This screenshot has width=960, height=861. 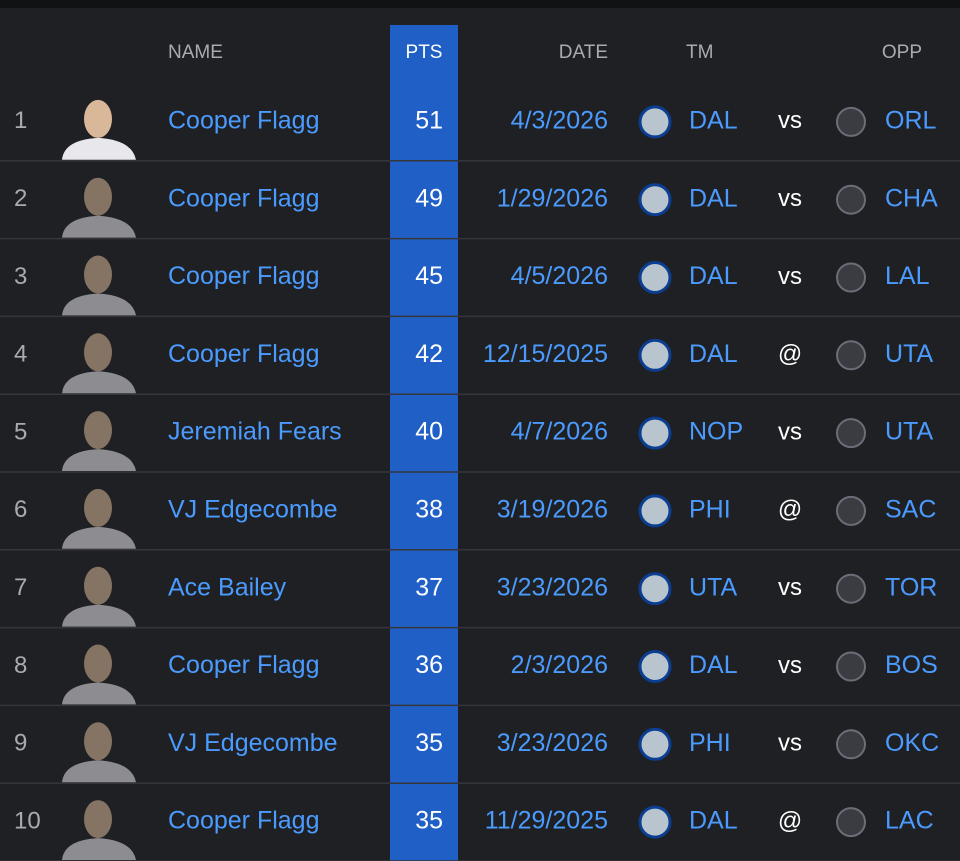 I want to click on opponent: LAC, so click(x=909, y=821).